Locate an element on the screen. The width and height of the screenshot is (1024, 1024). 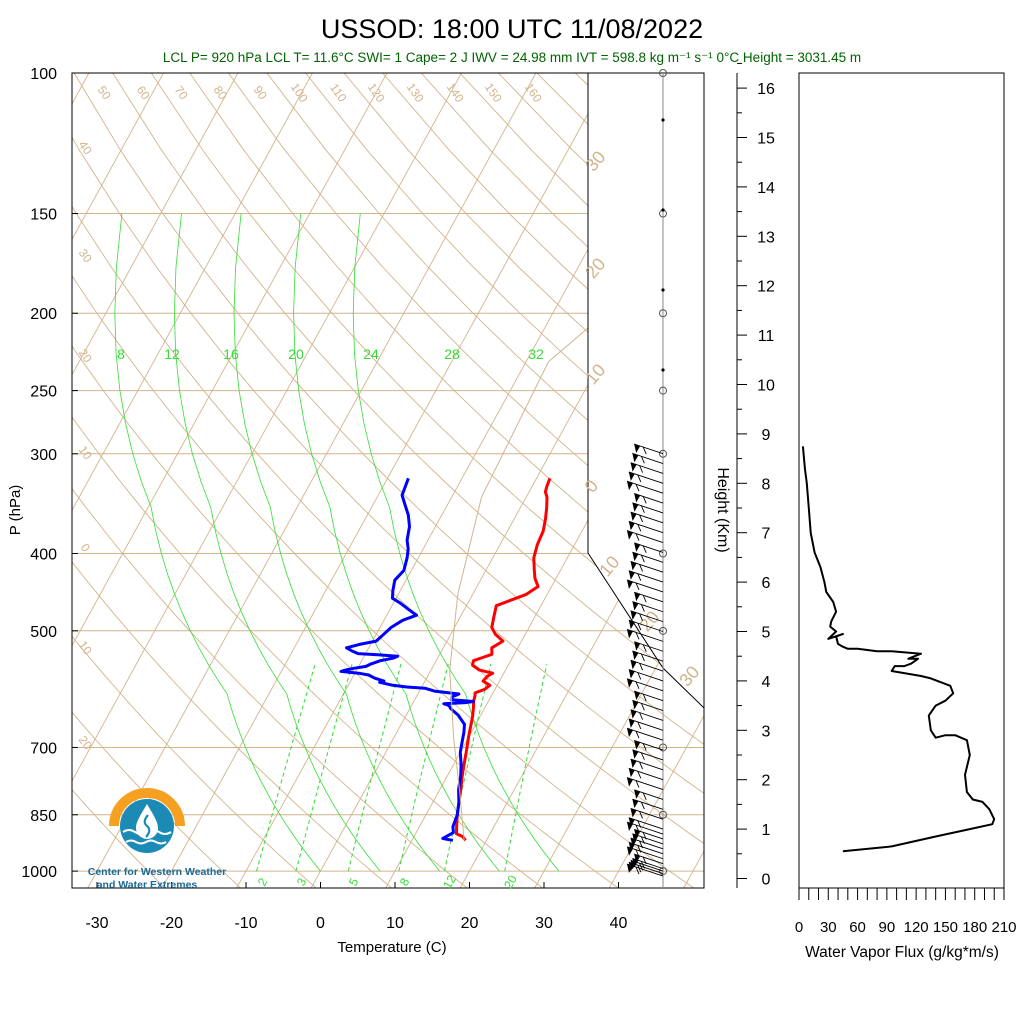
logo-text-line2: and Water Extremes is located at coordinates (147, 885).